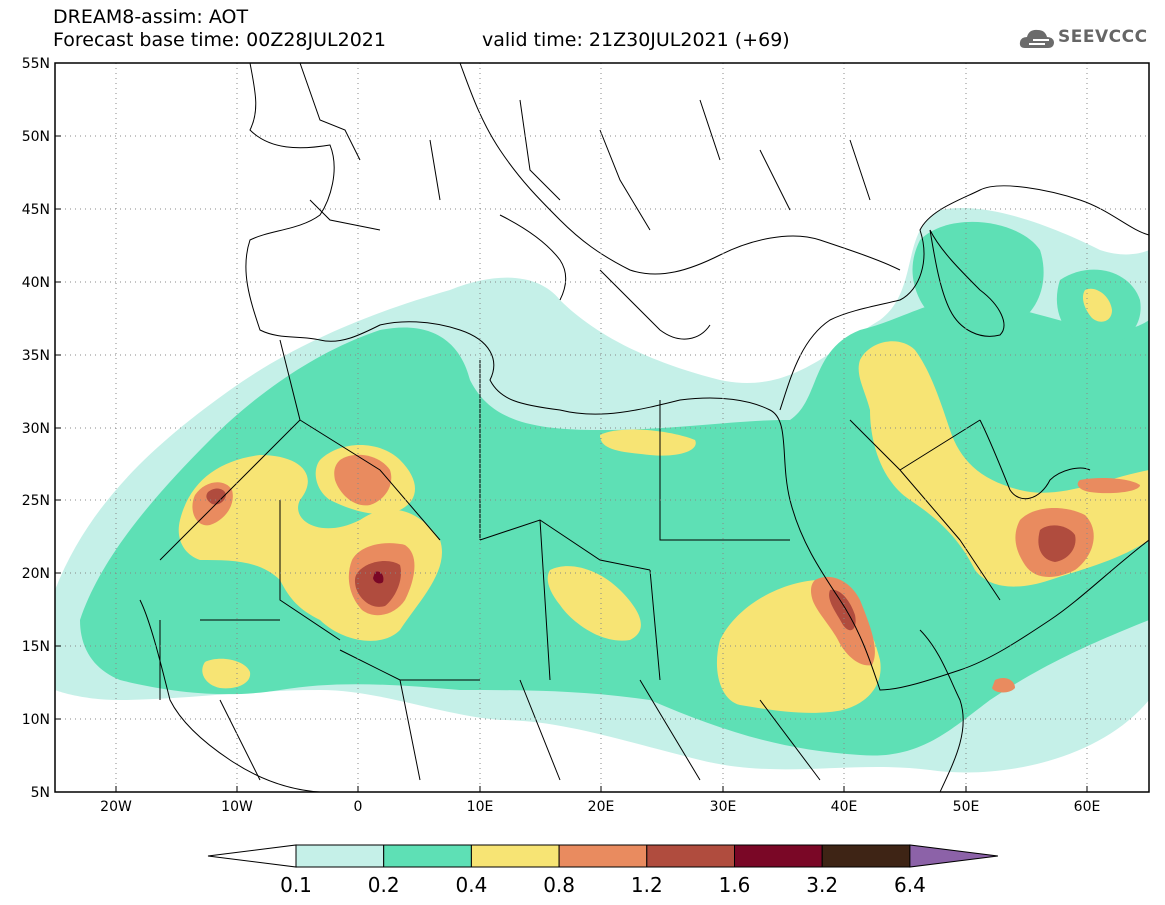 The image size is (1165, 905). I want to click on lat-label: 30N, so click(36, 429).